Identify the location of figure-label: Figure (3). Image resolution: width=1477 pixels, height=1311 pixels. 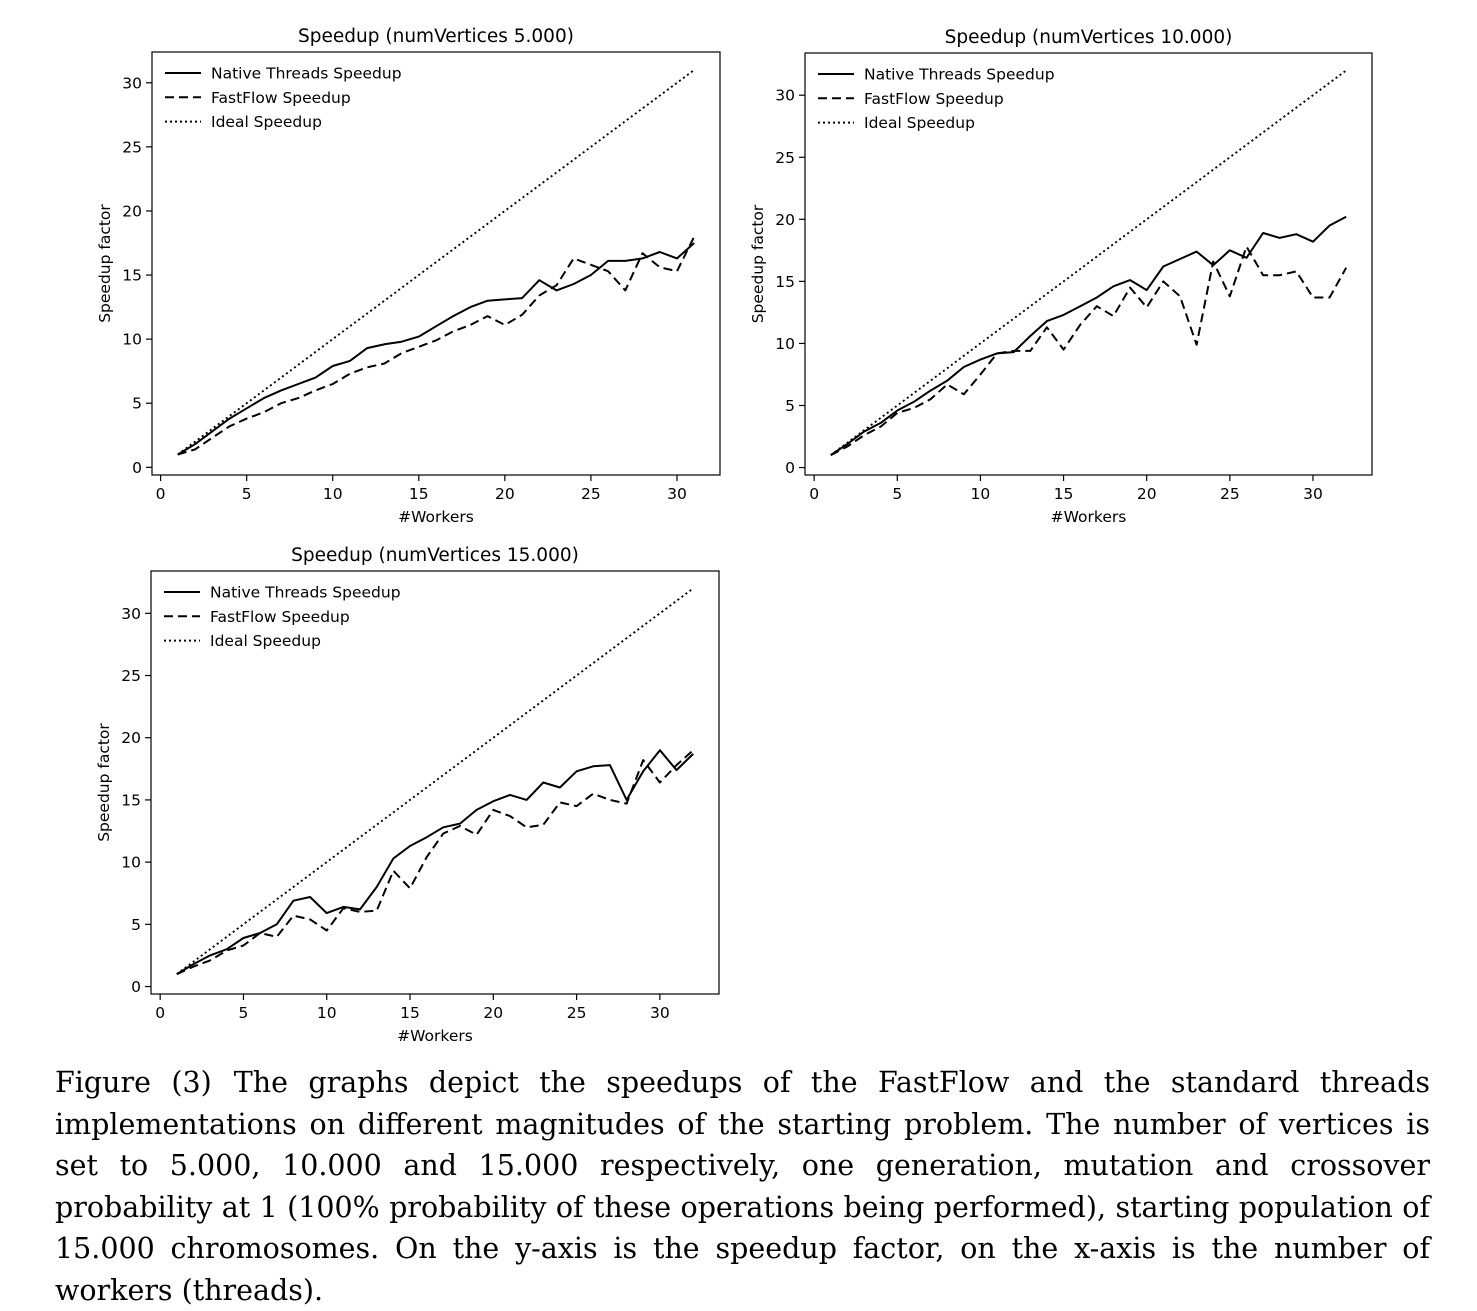
(133, 1082).